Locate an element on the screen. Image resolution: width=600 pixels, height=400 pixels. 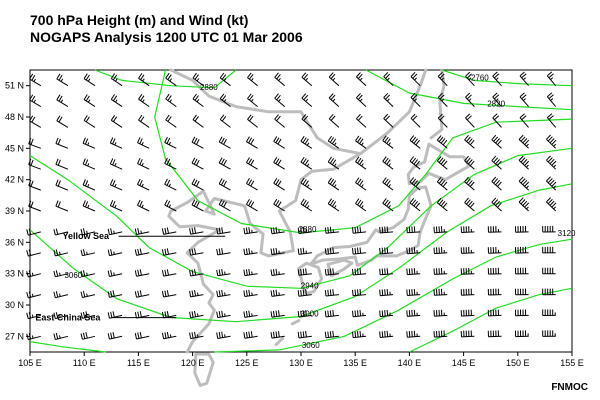
contour-label: 2940 is located at coordinates (310, 285).